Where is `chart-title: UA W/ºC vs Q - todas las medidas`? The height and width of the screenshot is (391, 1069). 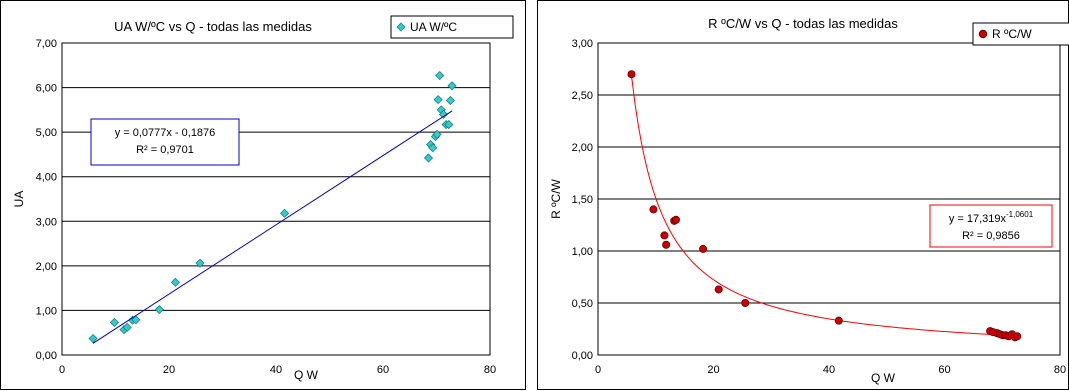
chart-title: UA W/ºC vs Q - todas las medidas is located at coordinates (213, 26).